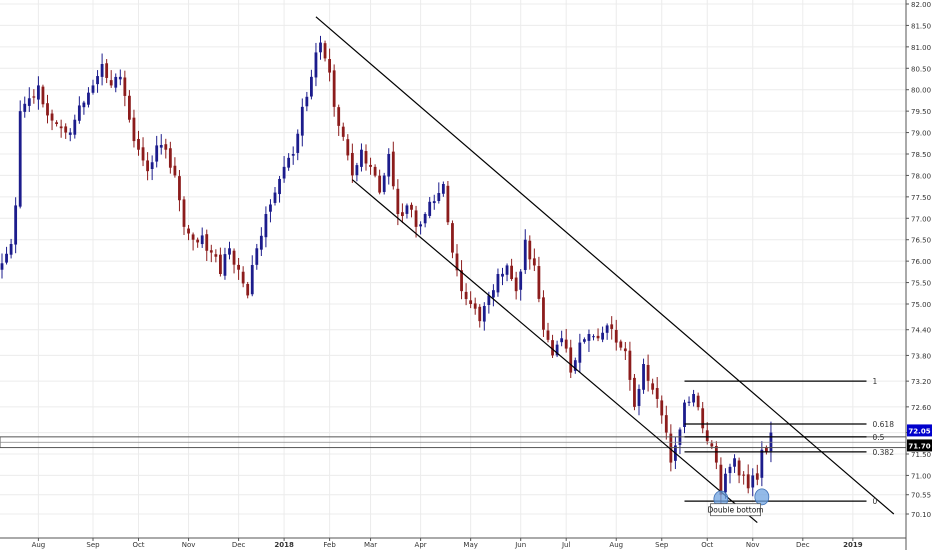 This screenshot has width=932, height=554. I want to click on y-tick-label: 73.80, so click(921, 356).